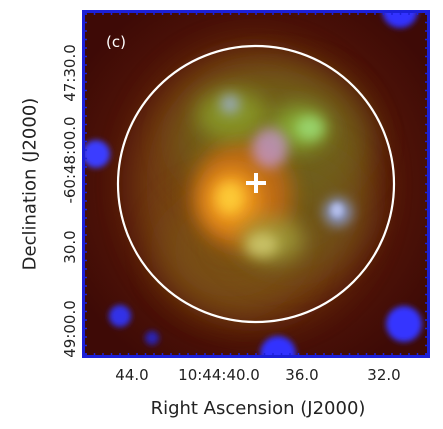 This screenshot has width=443, height=429. Describe the element at coordinates (302, 375) in the screenshot. I see `x-tick-label: 36.0` at that location.